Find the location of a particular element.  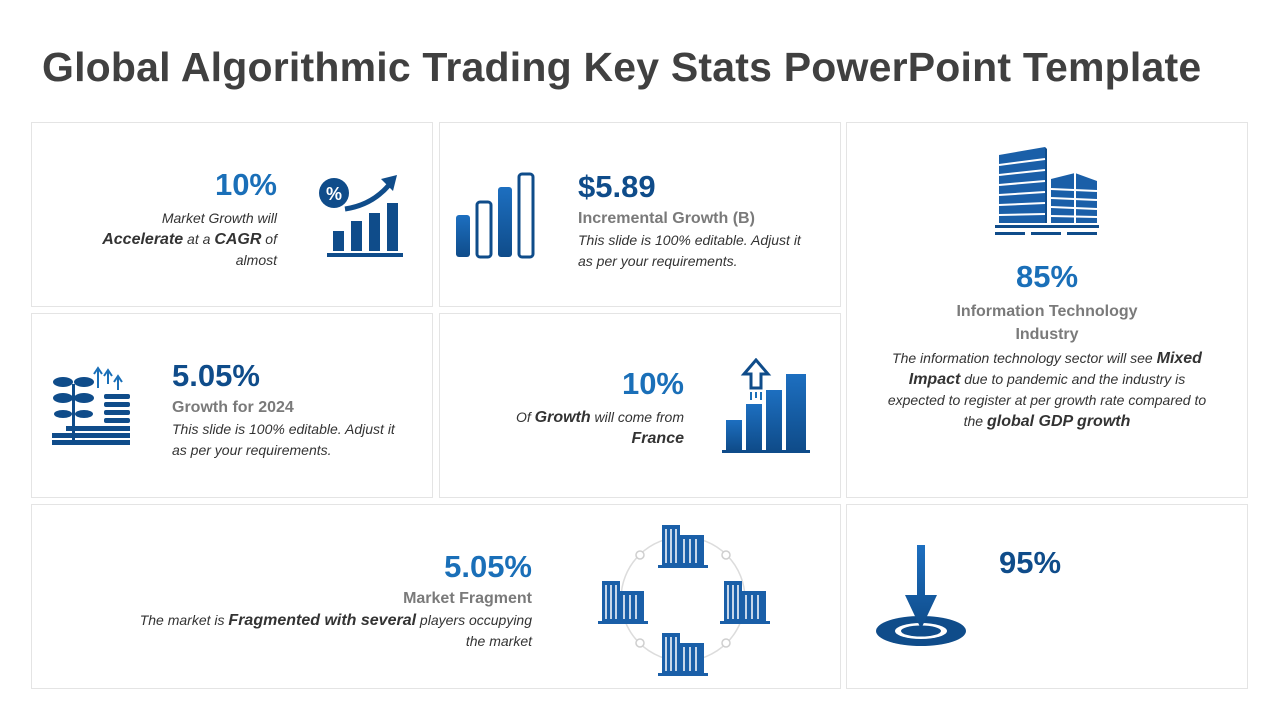

stat-description: Of Growth will come from France is located at coordinates (599, 428).